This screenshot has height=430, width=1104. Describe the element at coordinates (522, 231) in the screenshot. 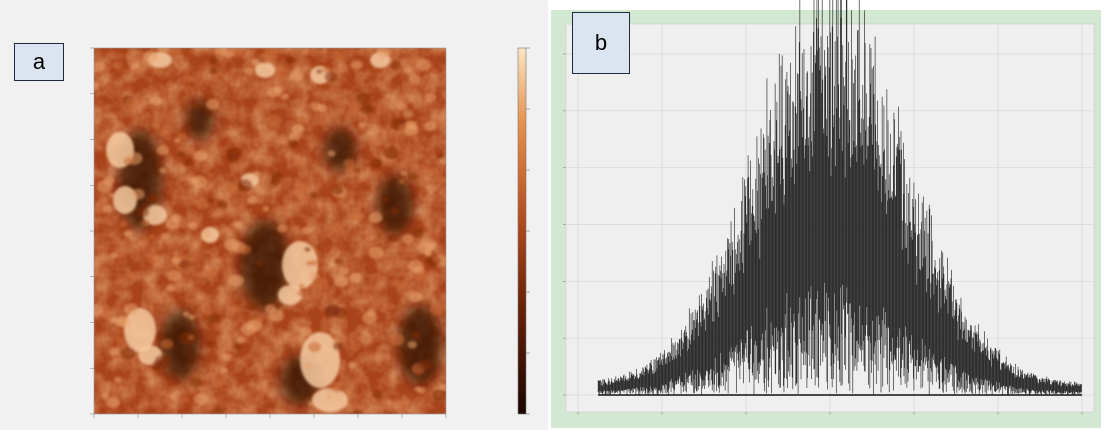

I see `afm-colorbar` at that location.